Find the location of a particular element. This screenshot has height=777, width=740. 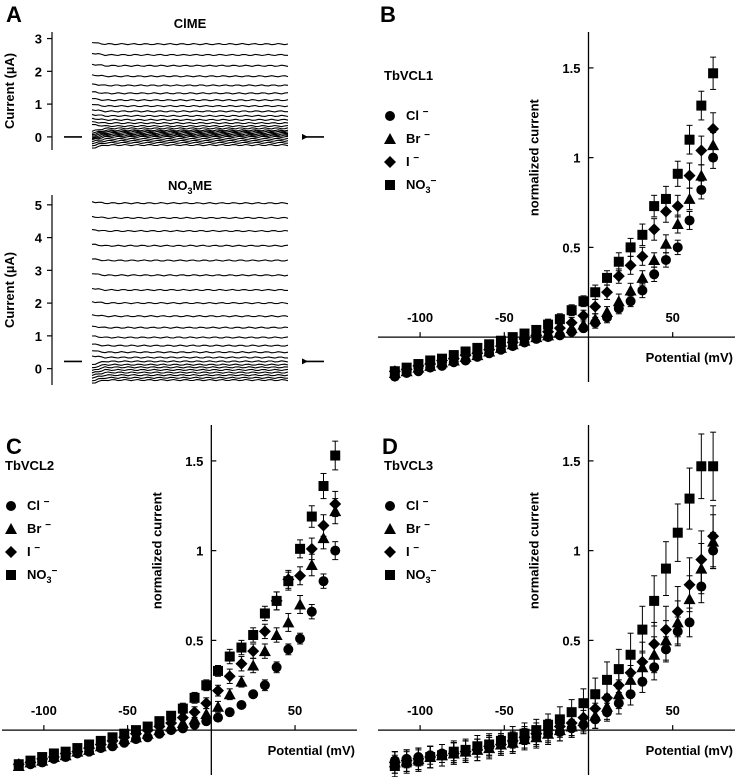

legend-entry: Br − is located at coordinates (39, 528).